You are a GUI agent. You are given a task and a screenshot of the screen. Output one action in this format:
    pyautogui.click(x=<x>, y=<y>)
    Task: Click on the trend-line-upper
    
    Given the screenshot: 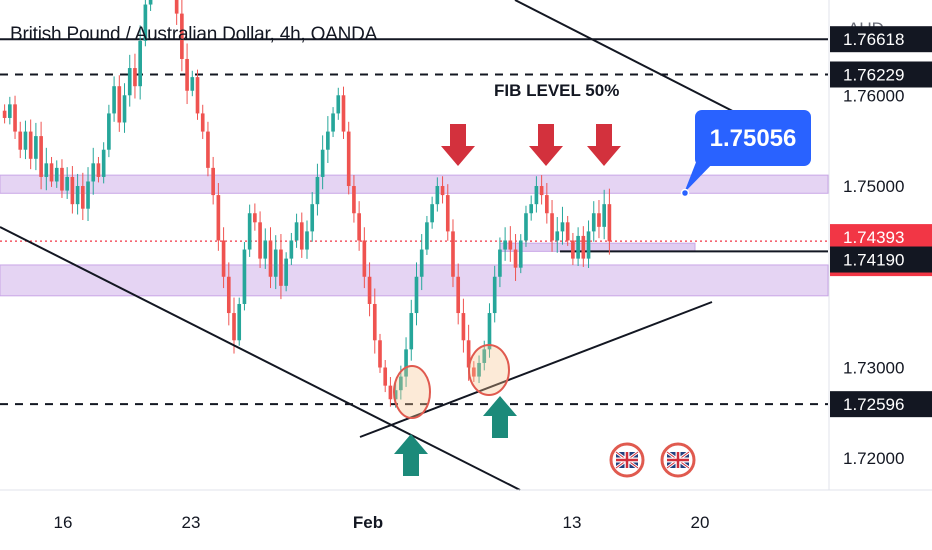 What is the action you would take?
    pyautogui.click(x=637, y=62)
    